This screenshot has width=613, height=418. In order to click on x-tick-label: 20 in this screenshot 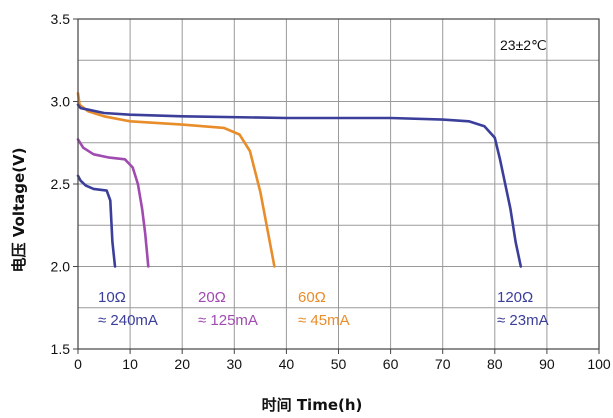, I will do `click(182, 364)`.